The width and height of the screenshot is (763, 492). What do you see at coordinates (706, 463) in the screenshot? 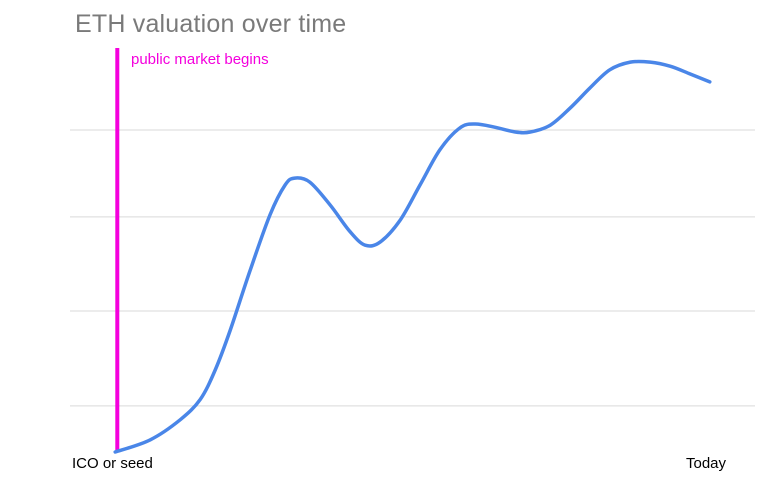
I see `x-axis-end-label: Today` at bounding box center [706, 463].